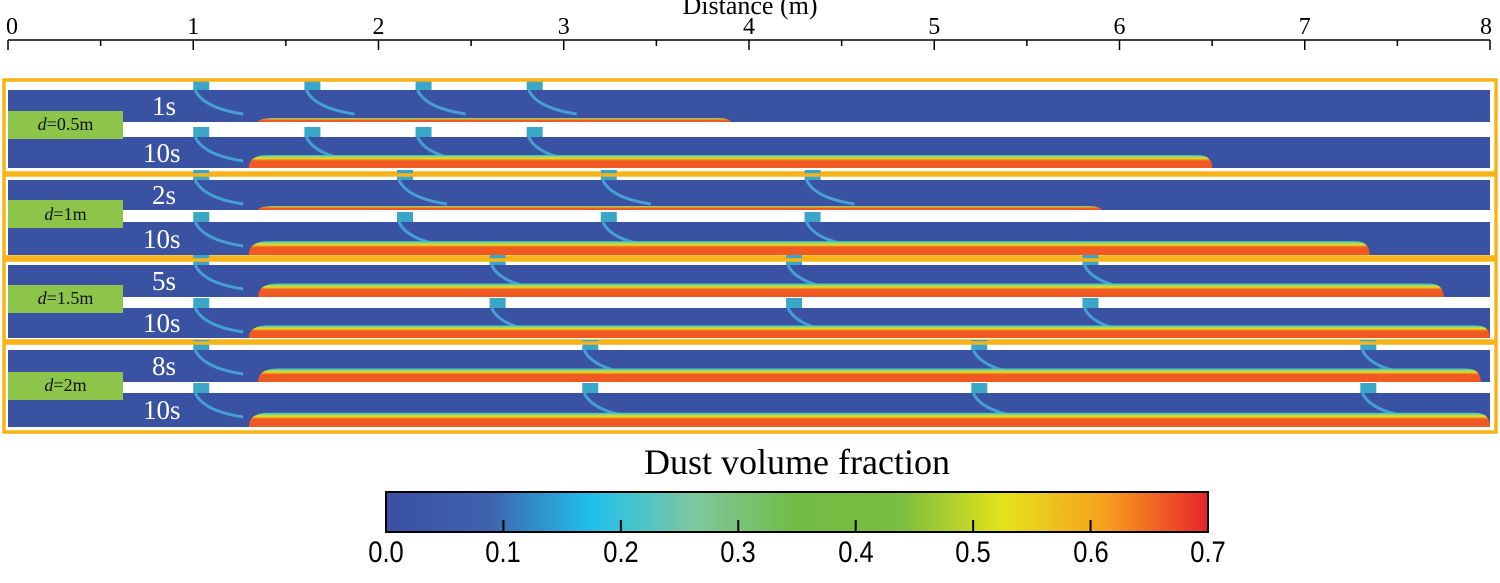 Image resolution: width=1500 pixels, height=583 pixels. What do you see at coordinates (738, 552) in the screenshot?
I see `colorbar-tick-label: 0.3` at bounding box center [738, 552].